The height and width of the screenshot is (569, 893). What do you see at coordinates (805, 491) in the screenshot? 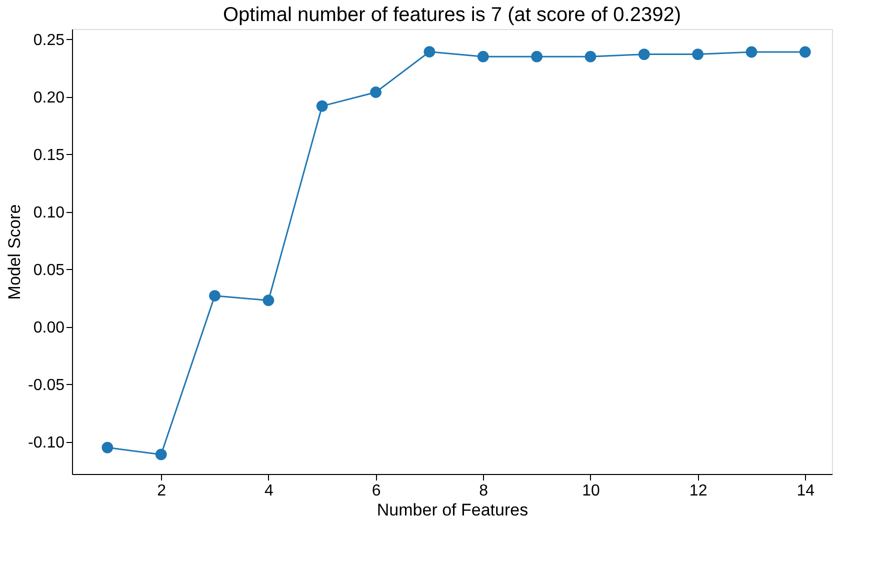
I see `x-tick-label: 14` at bounding box center [805, 491].